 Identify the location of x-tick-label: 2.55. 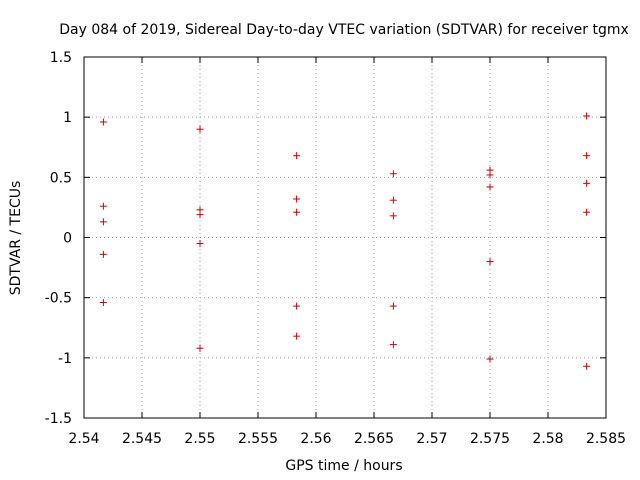
(199, 439).